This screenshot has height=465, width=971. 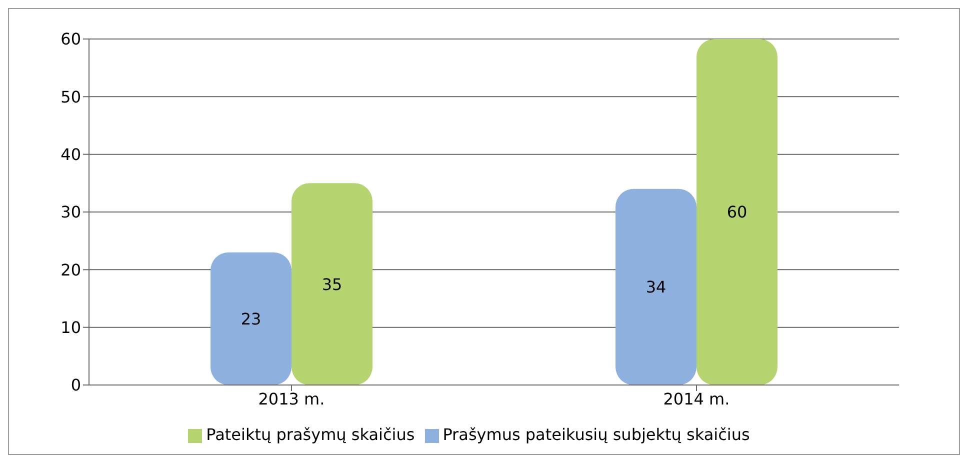 I want to click on data-label: 34, so click(x=656, y=287).